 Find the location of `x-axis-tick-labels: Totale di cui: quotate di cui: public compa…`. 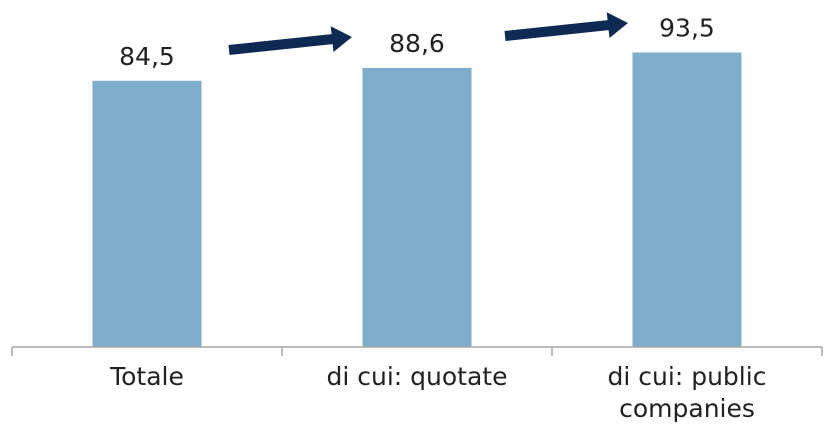

x-axis-tick-labels: Totale di cui: quotate di cui: public compa… is located at coordinates (437, 392).